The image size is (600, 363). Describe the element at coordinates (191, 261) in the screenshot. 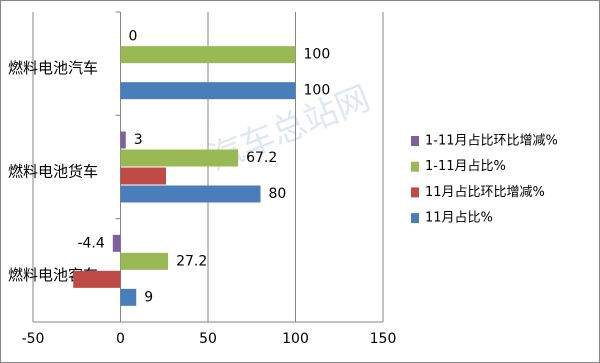

I see `data-label: 27.2` at that location.